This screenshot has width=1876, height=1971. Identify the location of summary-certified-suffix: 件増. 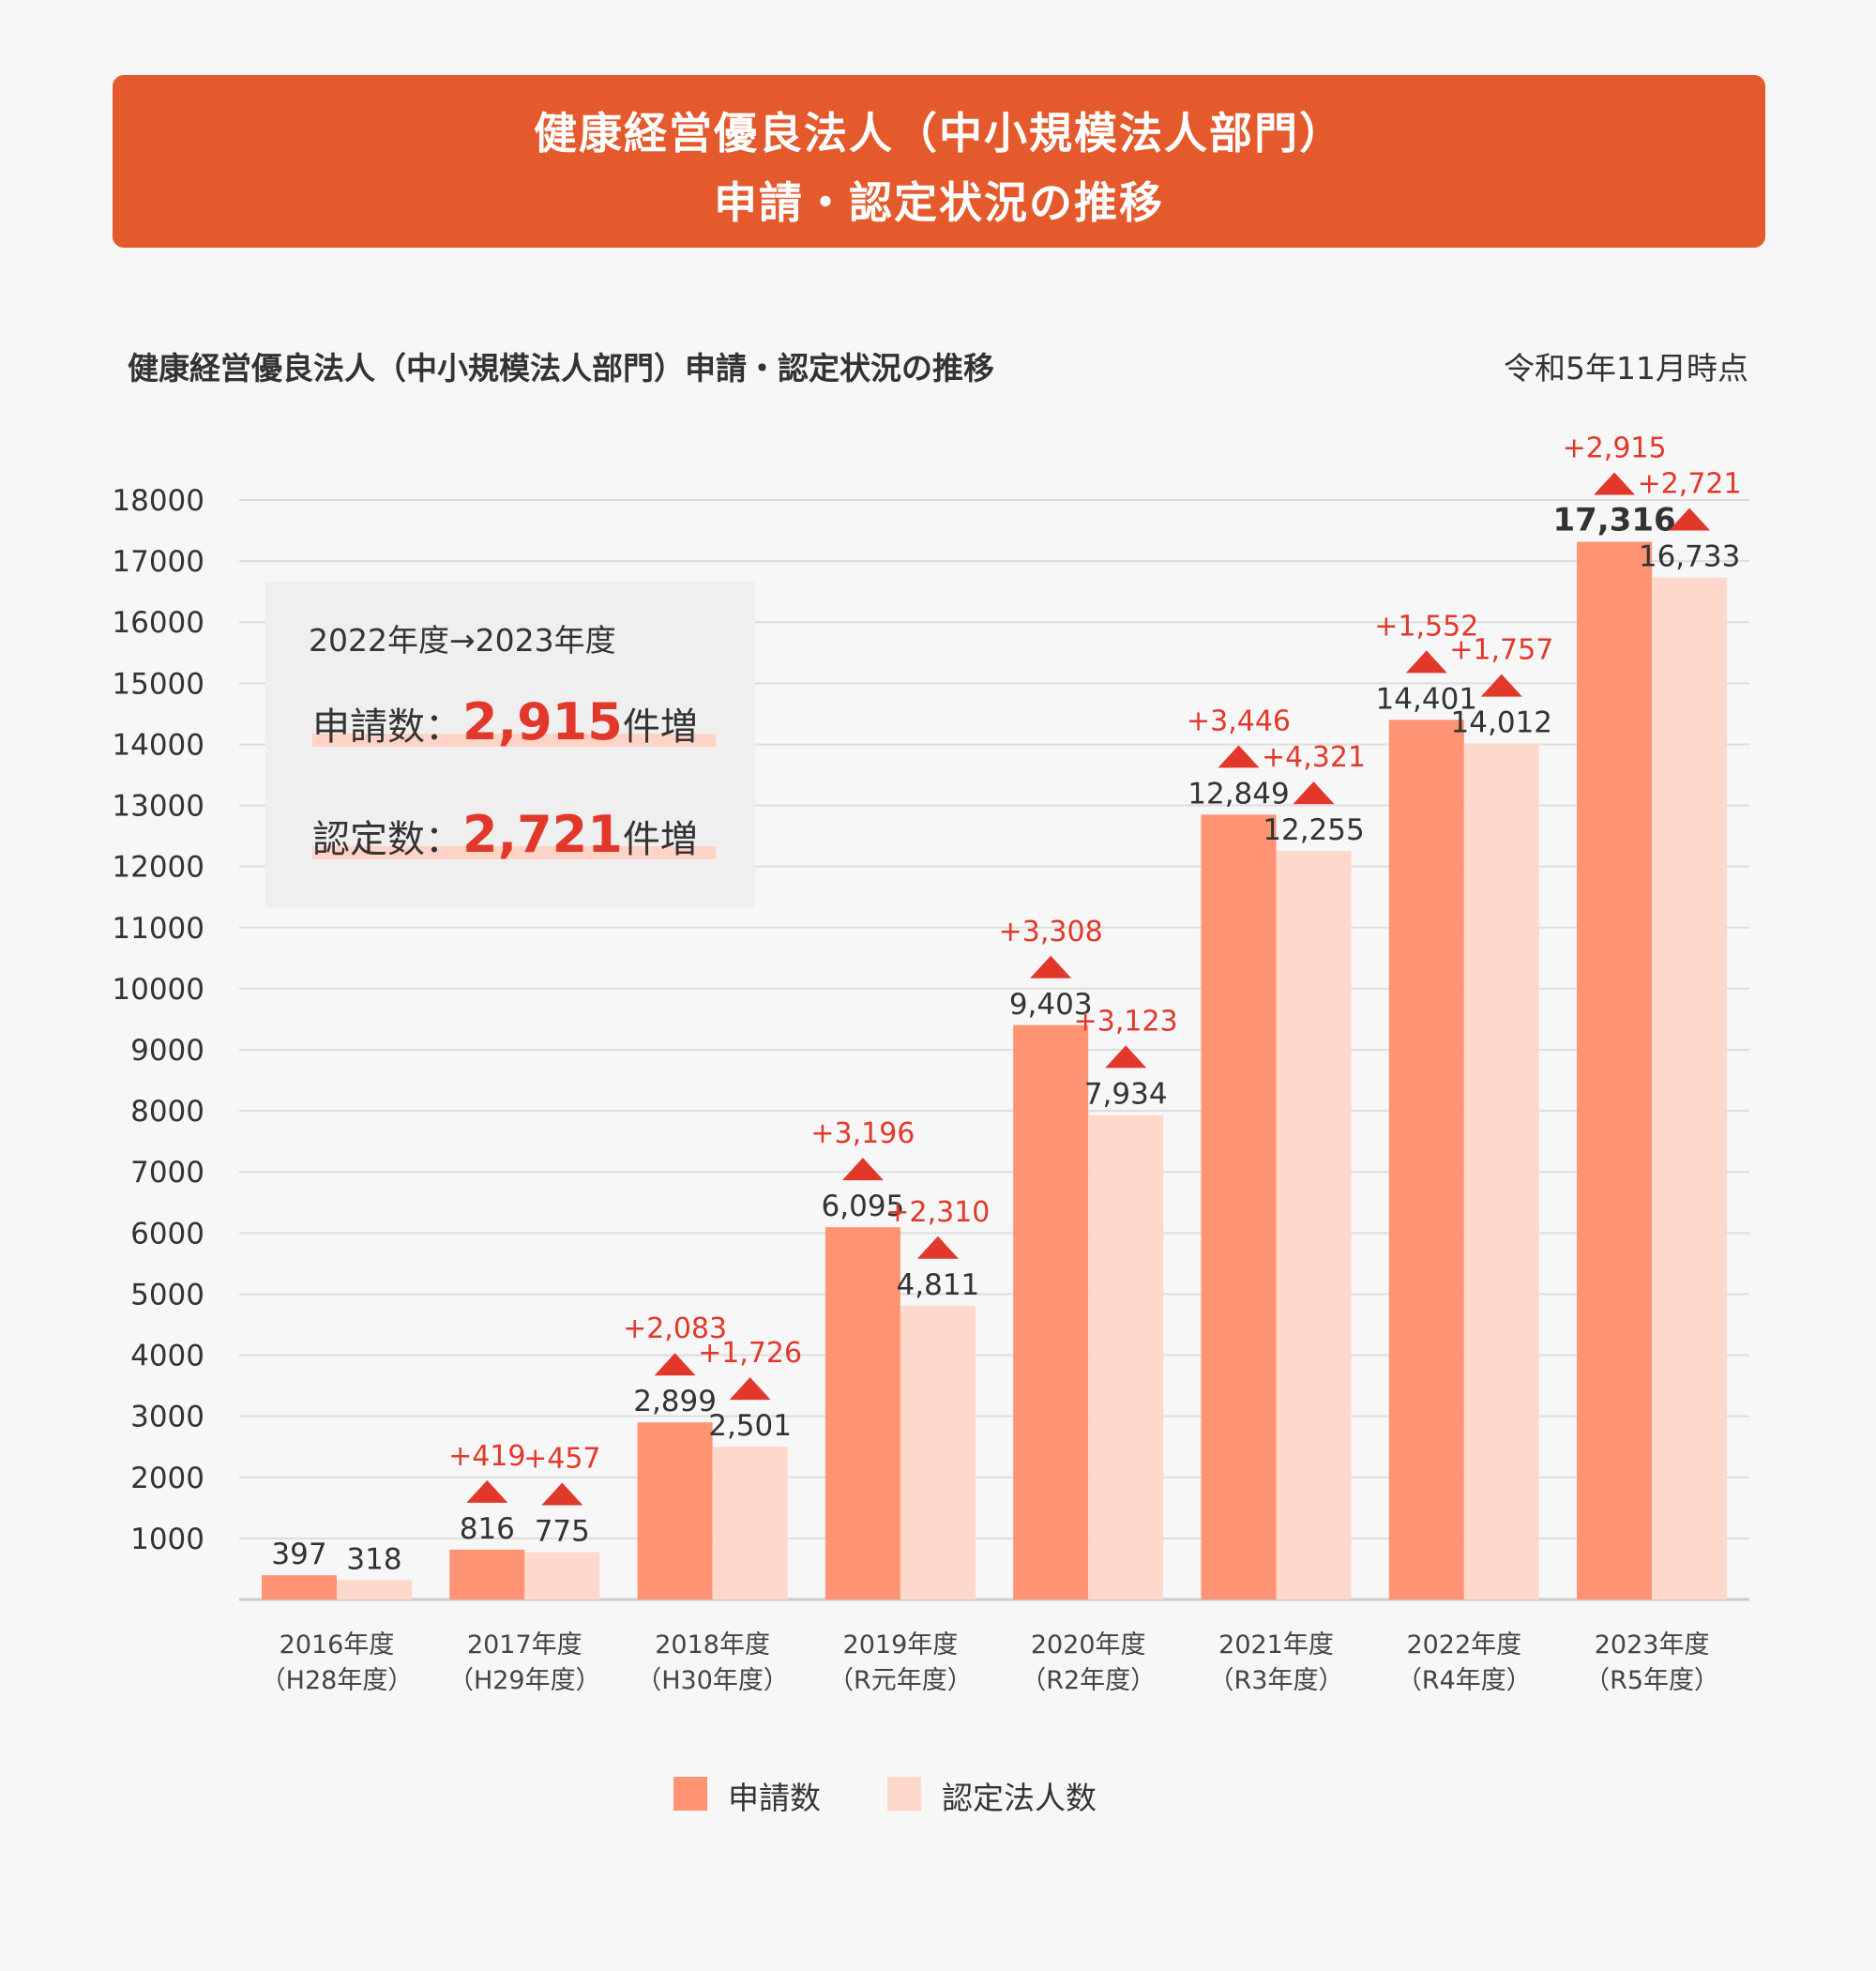
(660, 839).